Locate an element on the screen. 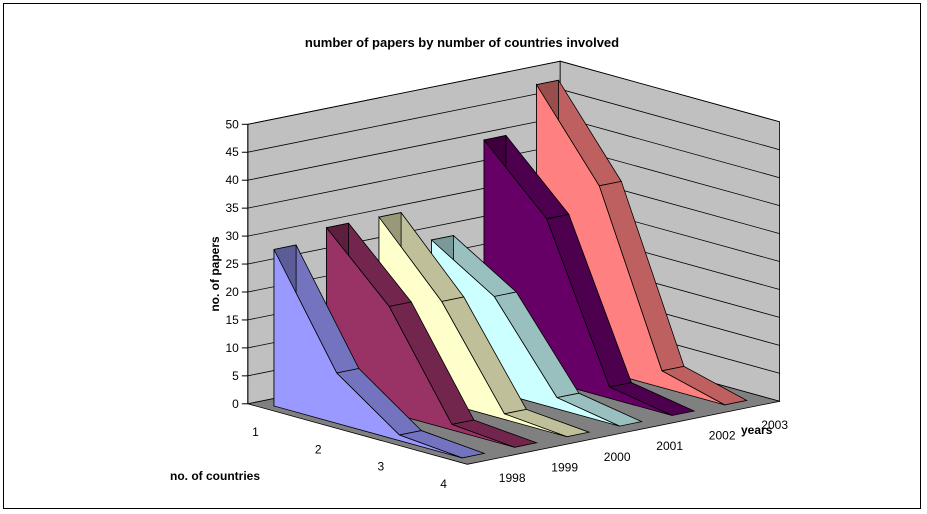  y-tick-label: 30 is located at coordinates (232, 236).